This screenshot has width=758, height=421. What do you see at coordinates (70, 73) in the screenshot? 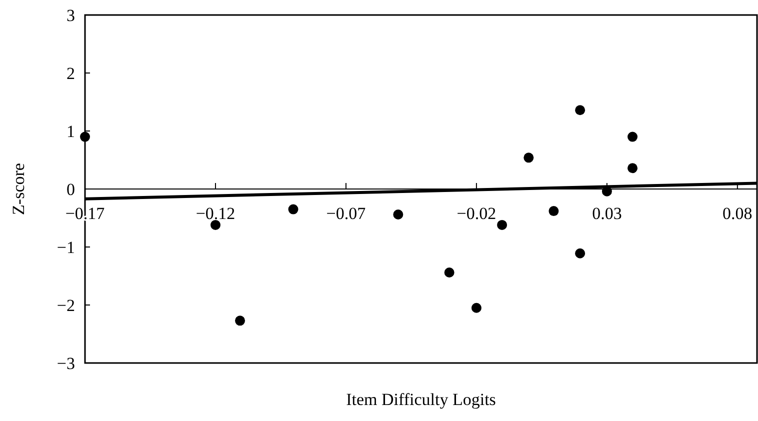
I see `y-tick-label: 2` at bounding box center [70, 73].